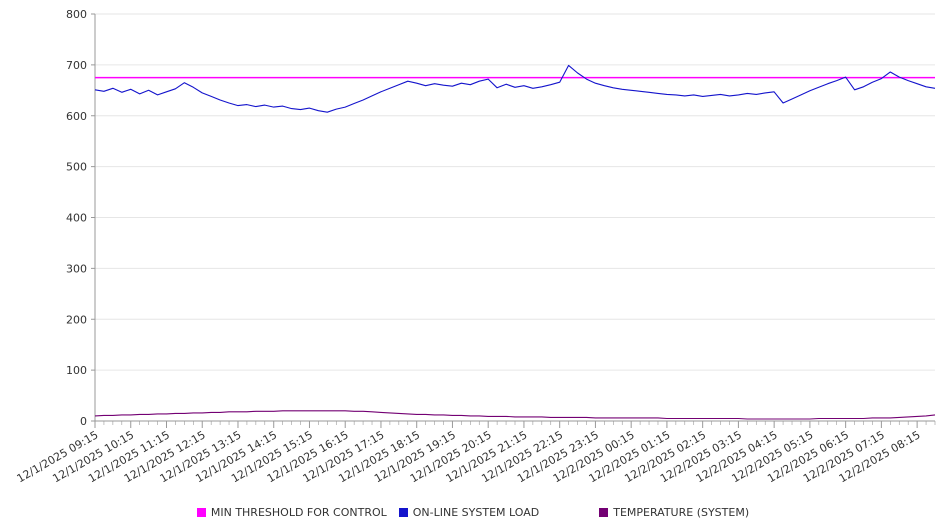 This screenshot has height=526, width=946. What do you see at coordinates (604, 512) in the screenshot?
I see `legend-swatch-temperature-icon` at bounding box center [604, 512].